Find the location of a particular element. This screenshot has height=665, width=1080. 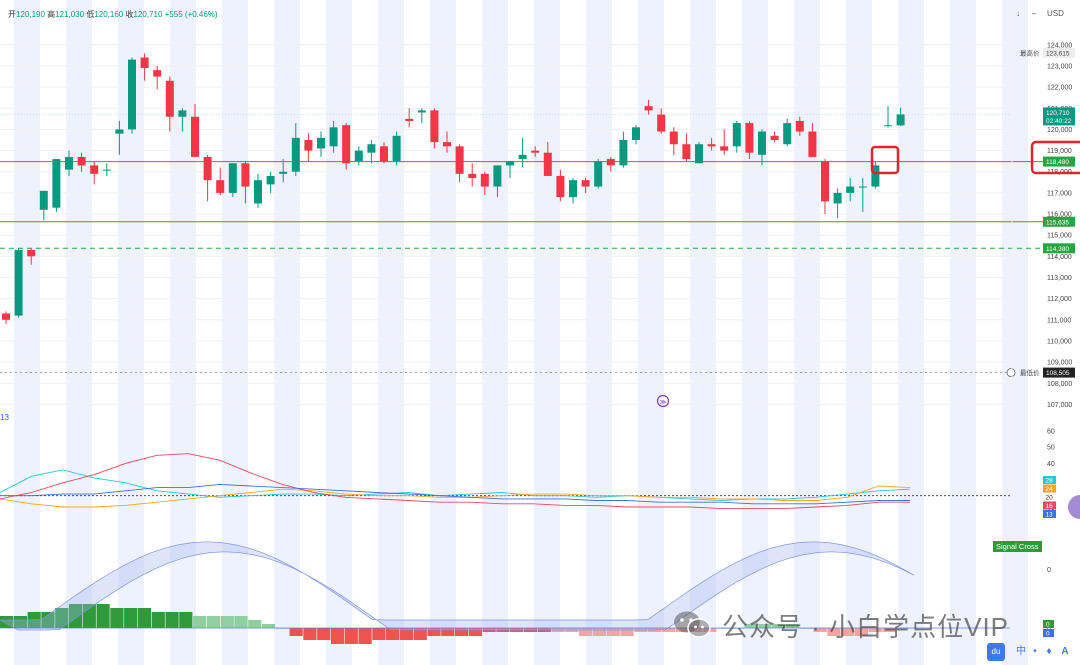

indicator-tick-label: 50 is located at coordinates (1051, 448).